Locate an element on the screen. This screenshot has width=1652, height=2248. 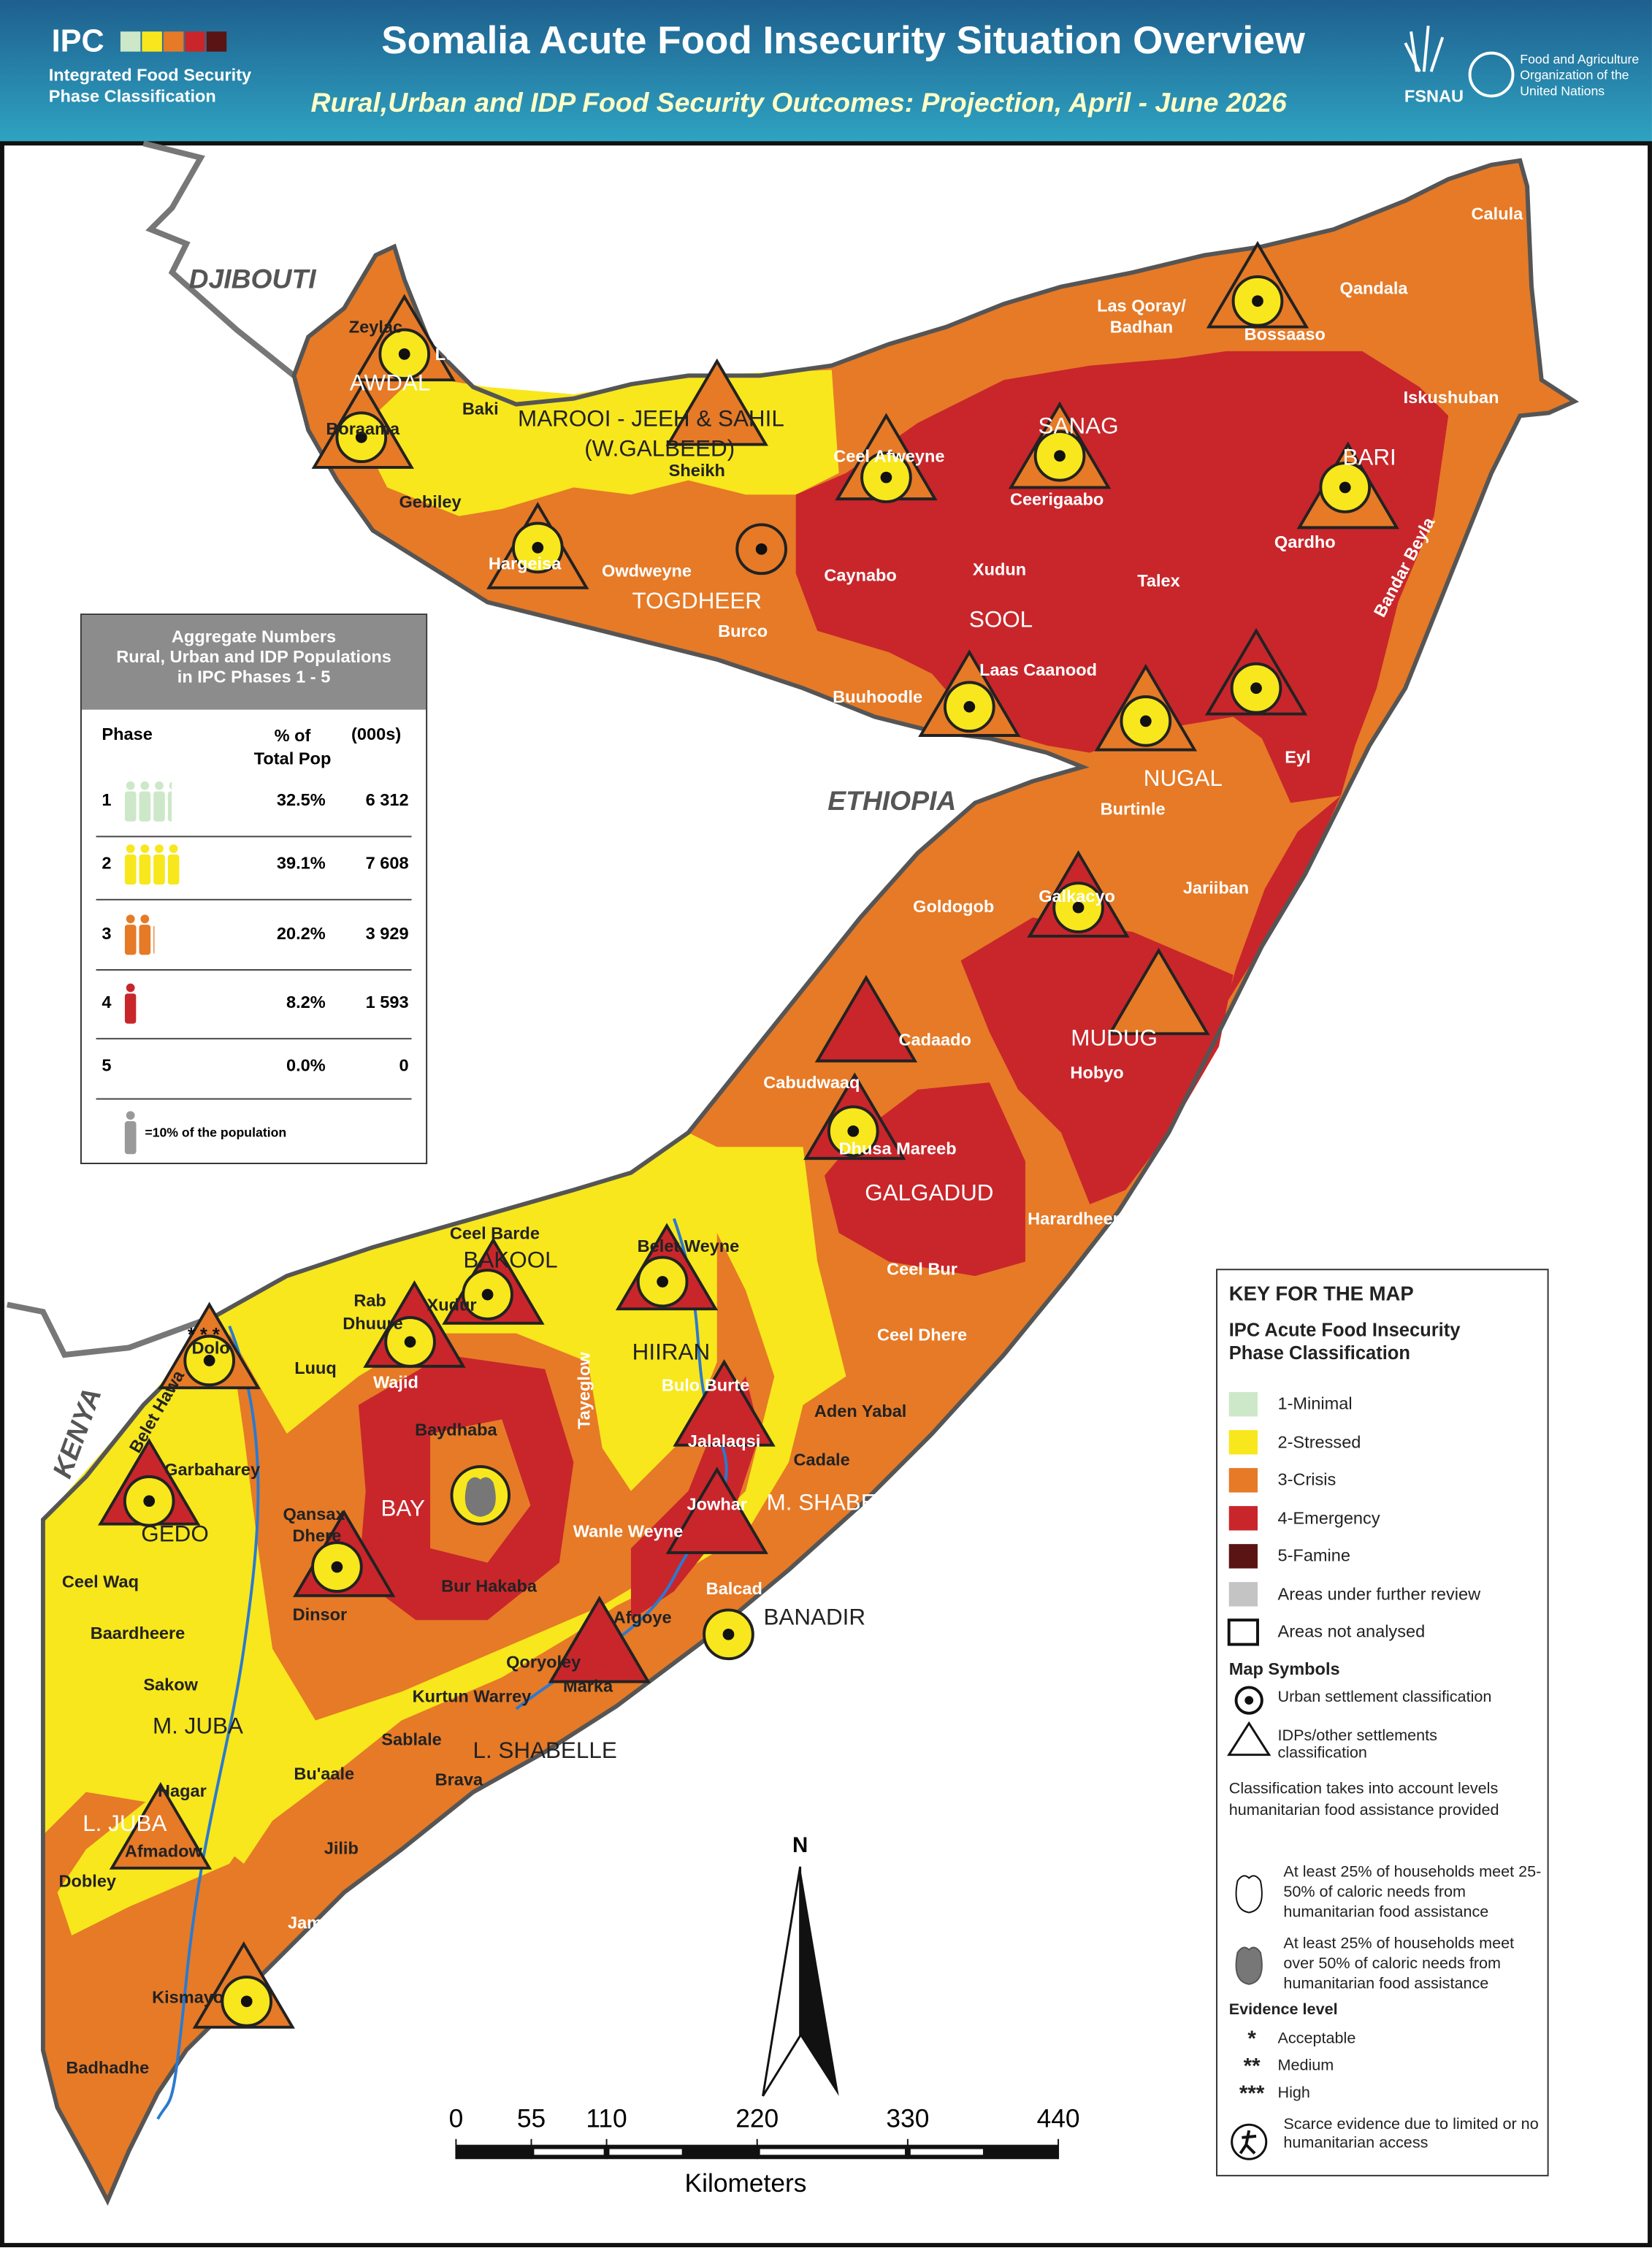
phase-number: 4 is located at coordinates (107, 1002).